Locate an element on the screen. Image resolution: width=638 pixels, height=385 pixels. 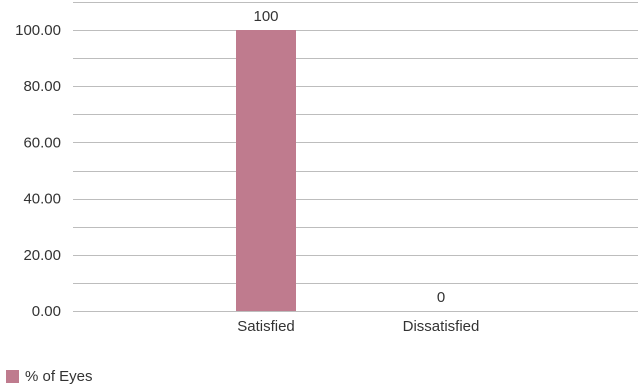
legend-swatch is located at coordinates (12, 376).